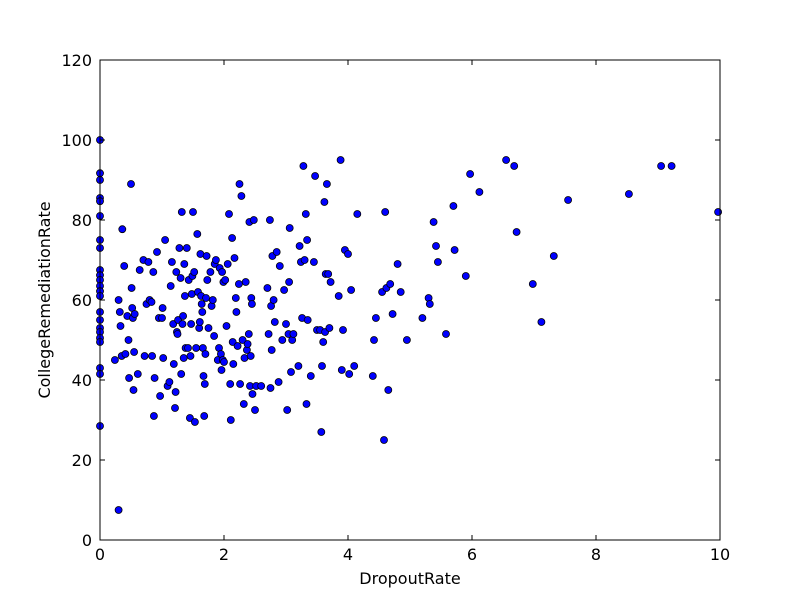 This screenshot has height=600, width=800. I want to click on y-axis-label: CollegeRemediationRate, so click(44, 299).